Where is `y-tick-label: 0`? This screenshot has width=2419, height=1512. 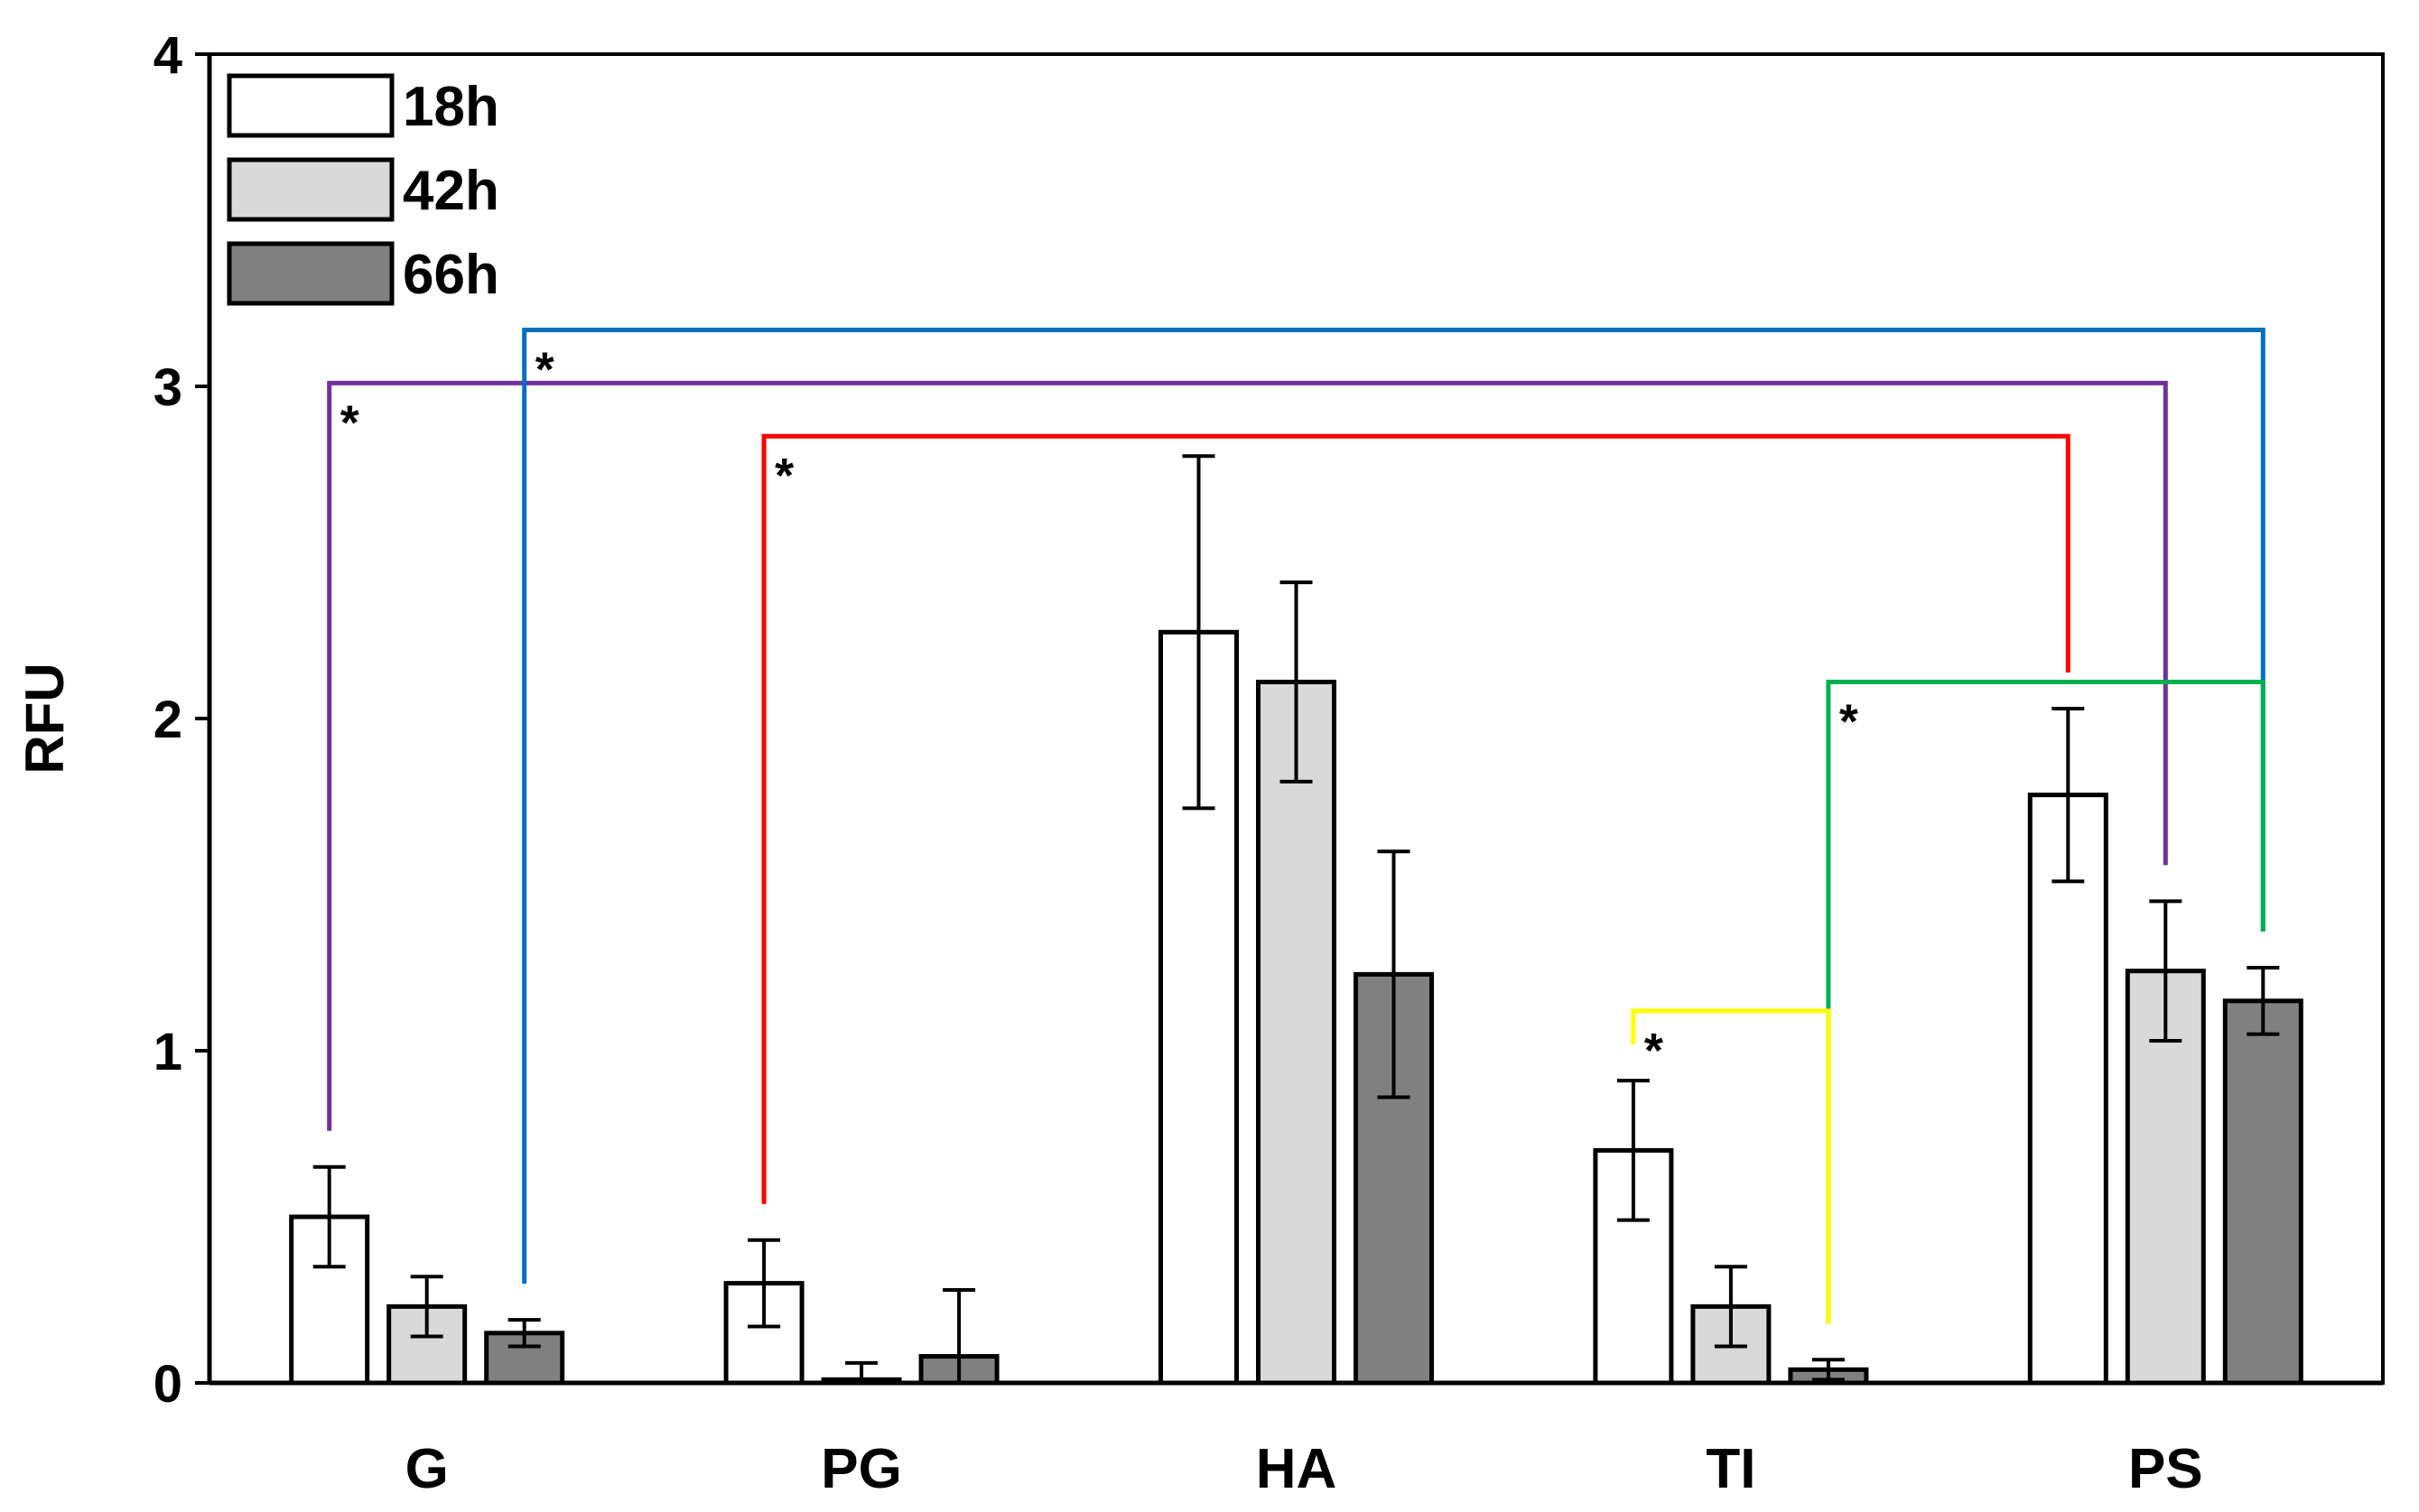 y-tick-label: 0 is located at coordinates (168, 1384).